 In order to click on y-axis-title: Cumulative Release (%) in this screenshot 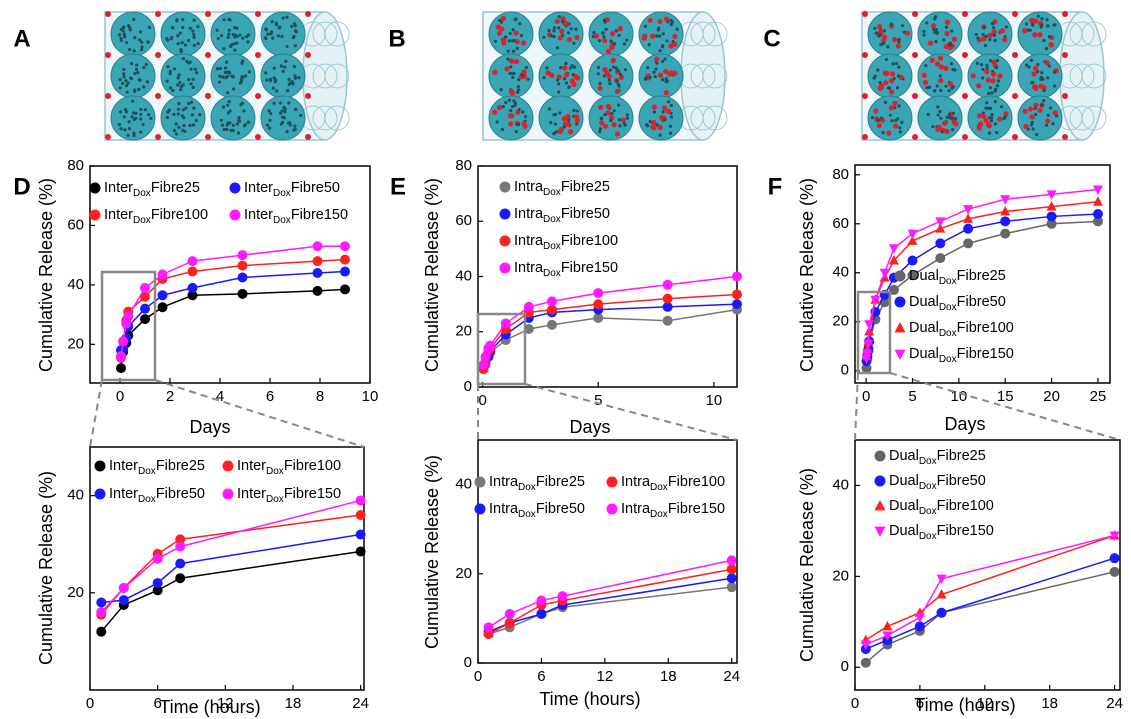, I will do `click(432, 275)`.